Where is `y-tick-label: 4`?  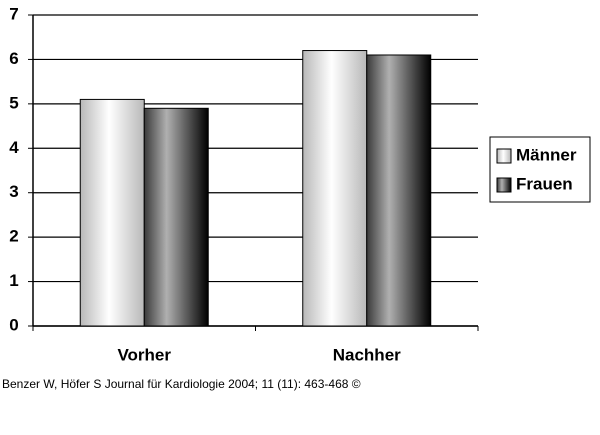 y-tick-label: 4 is located at coordinates (14, 147).